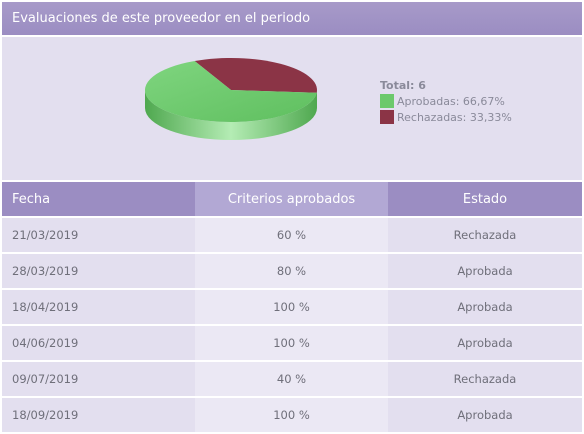 This screenshot has width=584, height=434. I want to click on table-row: 09/07/2019 40 % Rechazada, so click(292, 379).